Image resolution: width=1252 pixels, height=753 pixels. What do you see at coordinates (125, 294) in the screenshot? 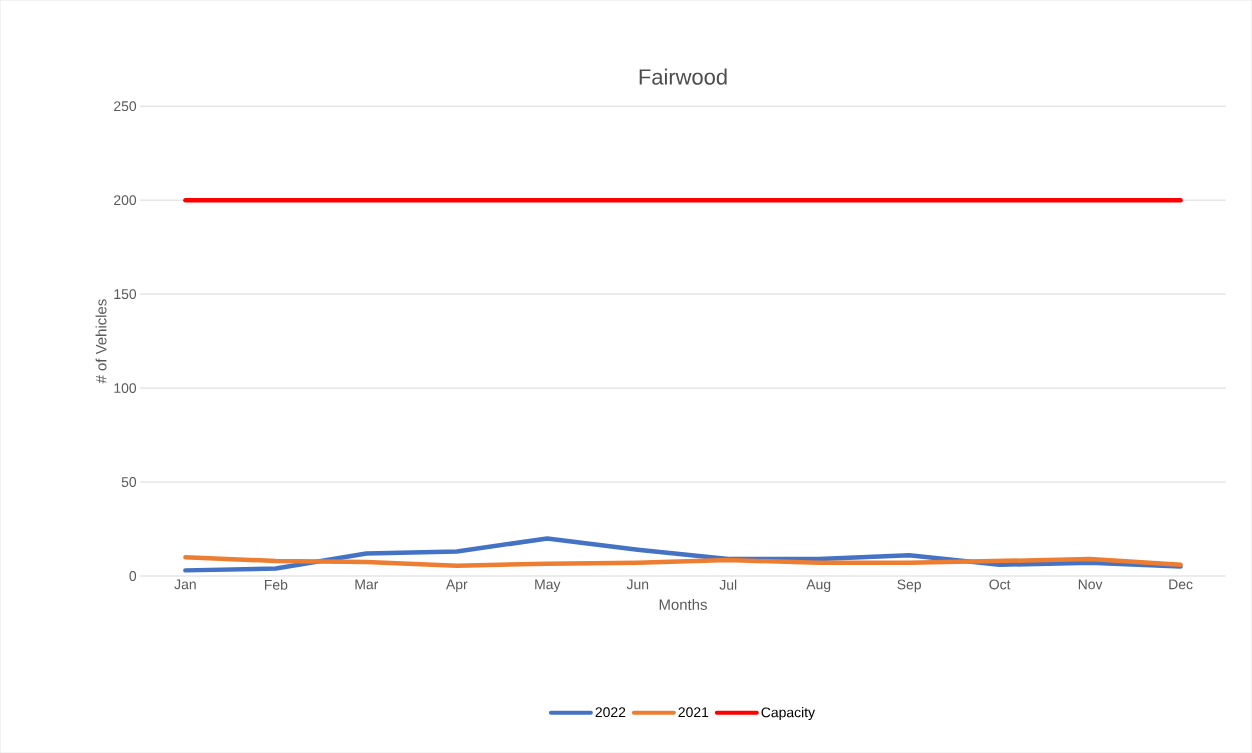
I see `y-tick-label: 150` at bounding box center [125, 294].